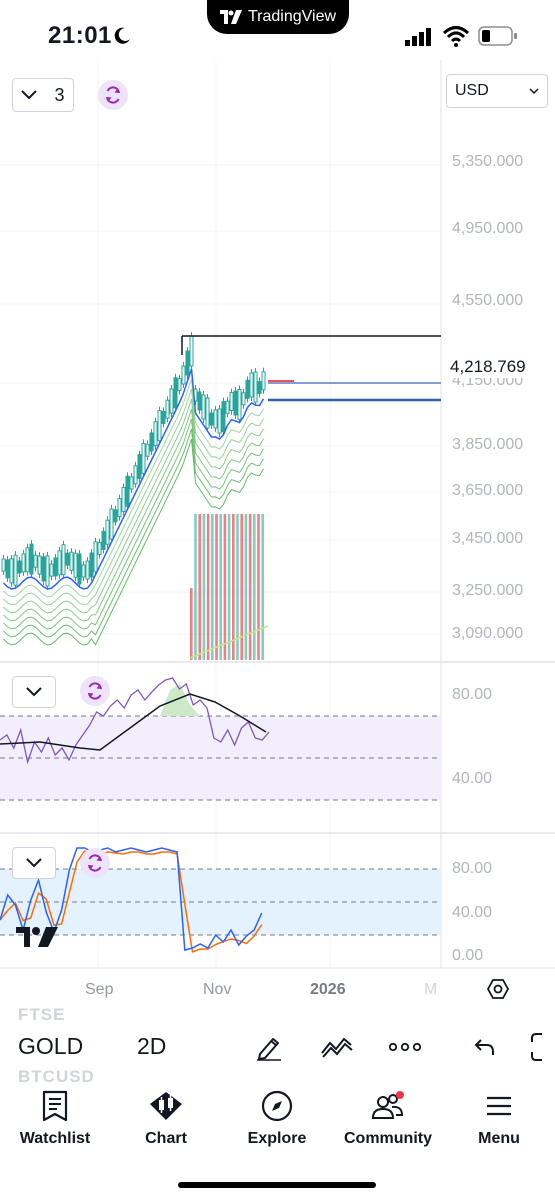  I want to click on indicators-button, so click(337, 1047).